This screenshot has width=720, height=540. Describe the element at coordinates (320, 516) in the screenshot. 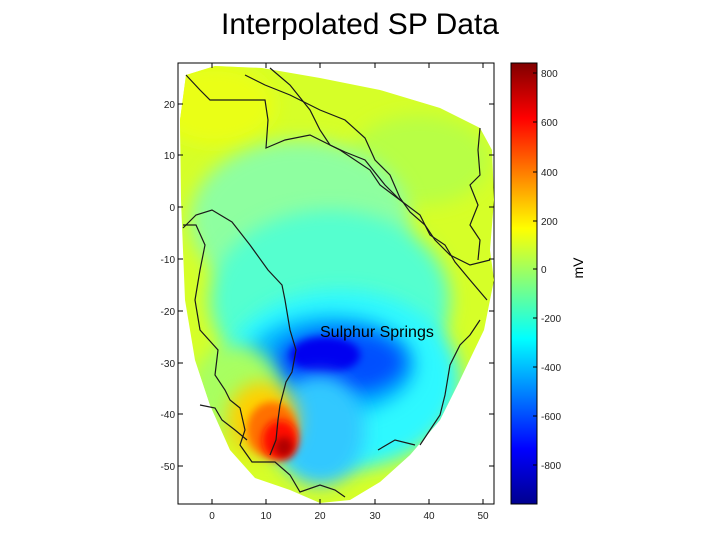

I see `x-tick-label: 20` at that location.